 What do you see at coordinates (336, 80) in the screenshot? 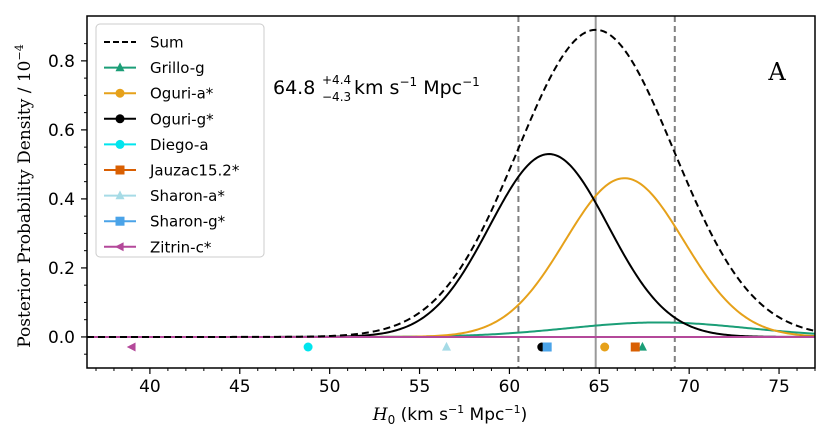
I see `annotation-sup: +4.4` at bounding box center [336, 80].